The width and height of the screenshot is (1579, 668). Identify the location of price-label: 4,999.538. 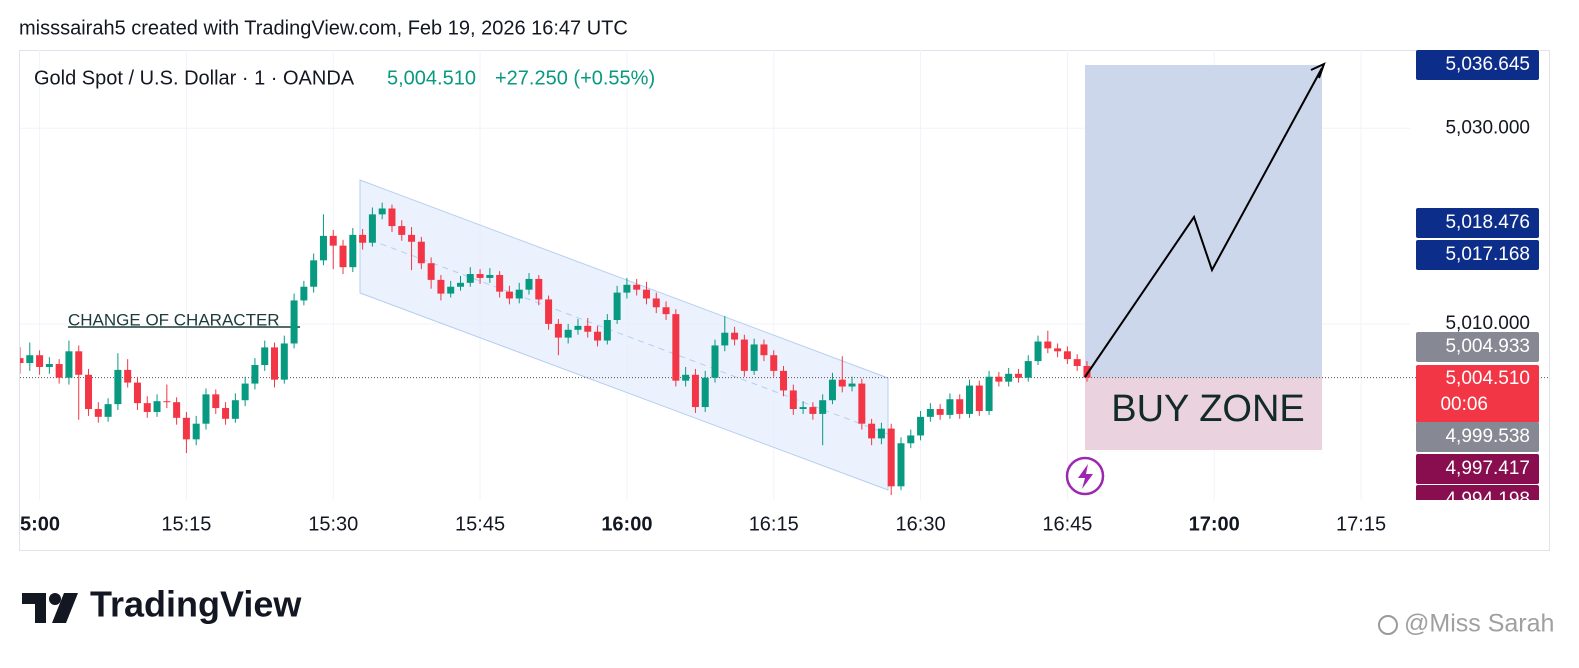
(1487, 436).